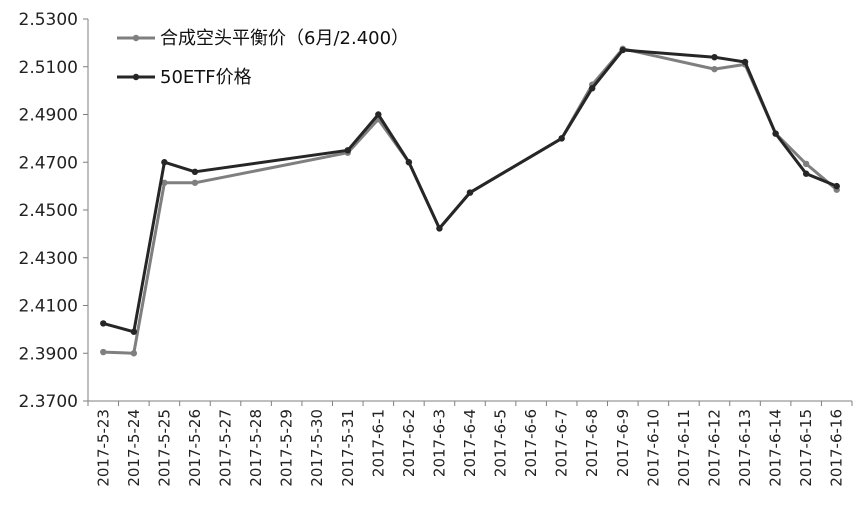 The height and width of the screenshot is (509, 857). Describe the element at coordinates (562, 443) in the screenshot. I see `x-tick-label: 2017-6-7` at that location.